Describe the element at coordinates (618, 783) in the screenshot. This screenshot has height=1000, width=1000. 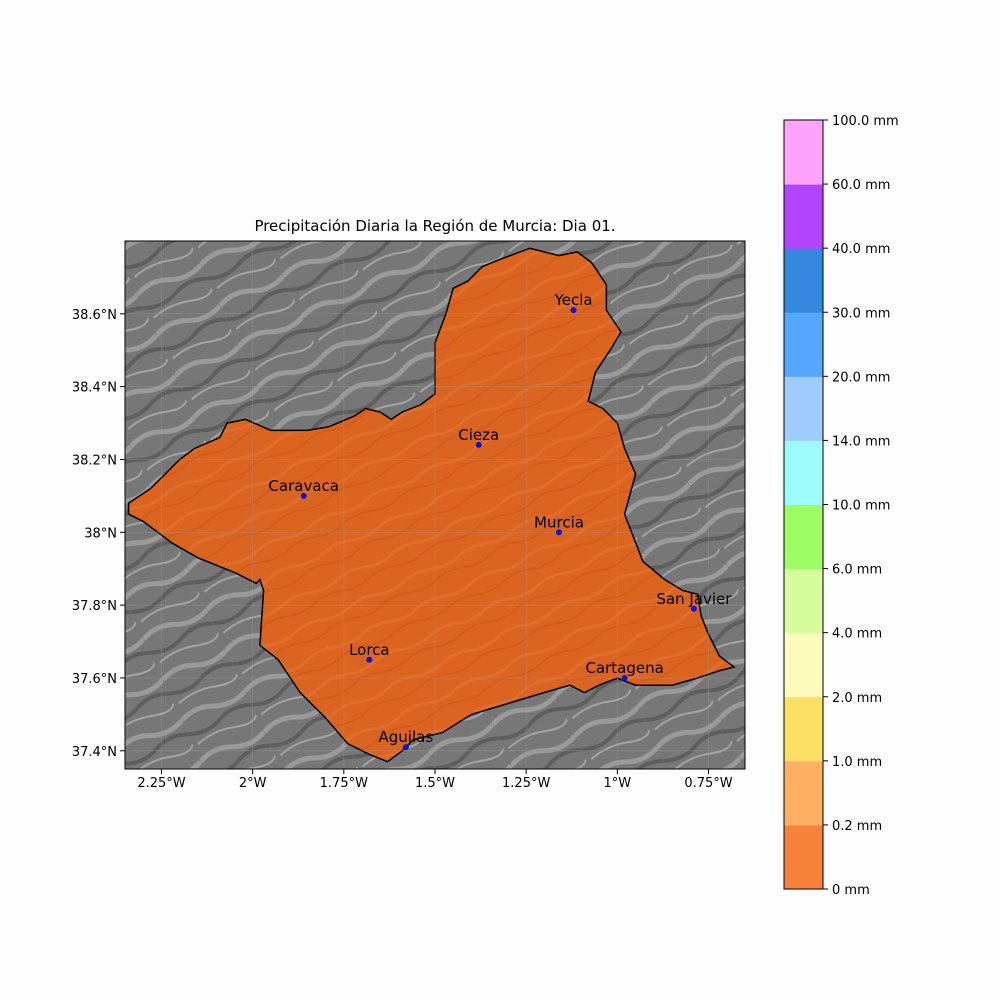
I see `lon-tick-label: 1°W` at that location.